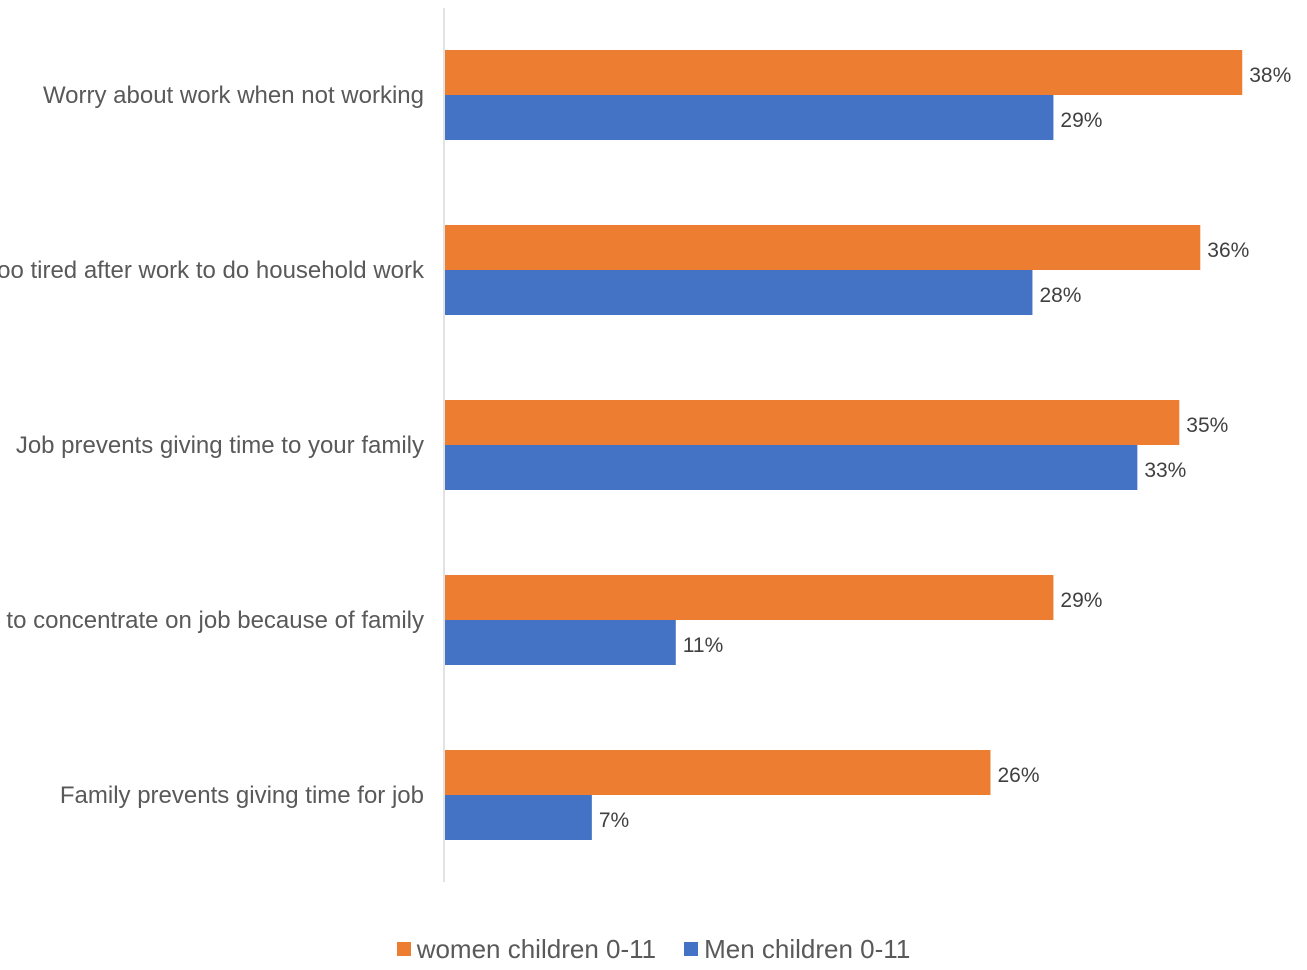  What do you see at coordinates (703, 645) in the screenshot?
I see `data-label-men-hard-to-concentrate-on-job-because-of-family: 11%` at bounding box center [703, 645].